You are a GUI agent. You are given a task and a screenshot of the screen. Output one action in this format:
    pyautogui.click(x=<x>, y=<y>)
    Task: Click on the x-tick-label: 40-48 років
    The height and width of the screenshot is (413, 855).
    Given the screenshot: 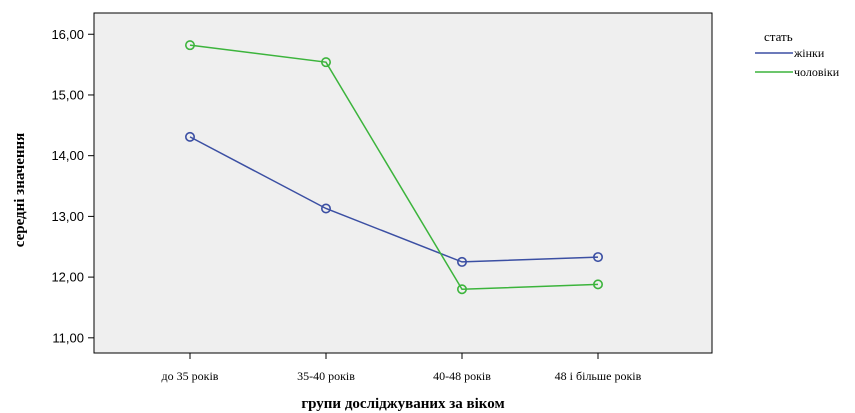 What is the action you would take?
    pyautogui.click(x=462, y=376)
    